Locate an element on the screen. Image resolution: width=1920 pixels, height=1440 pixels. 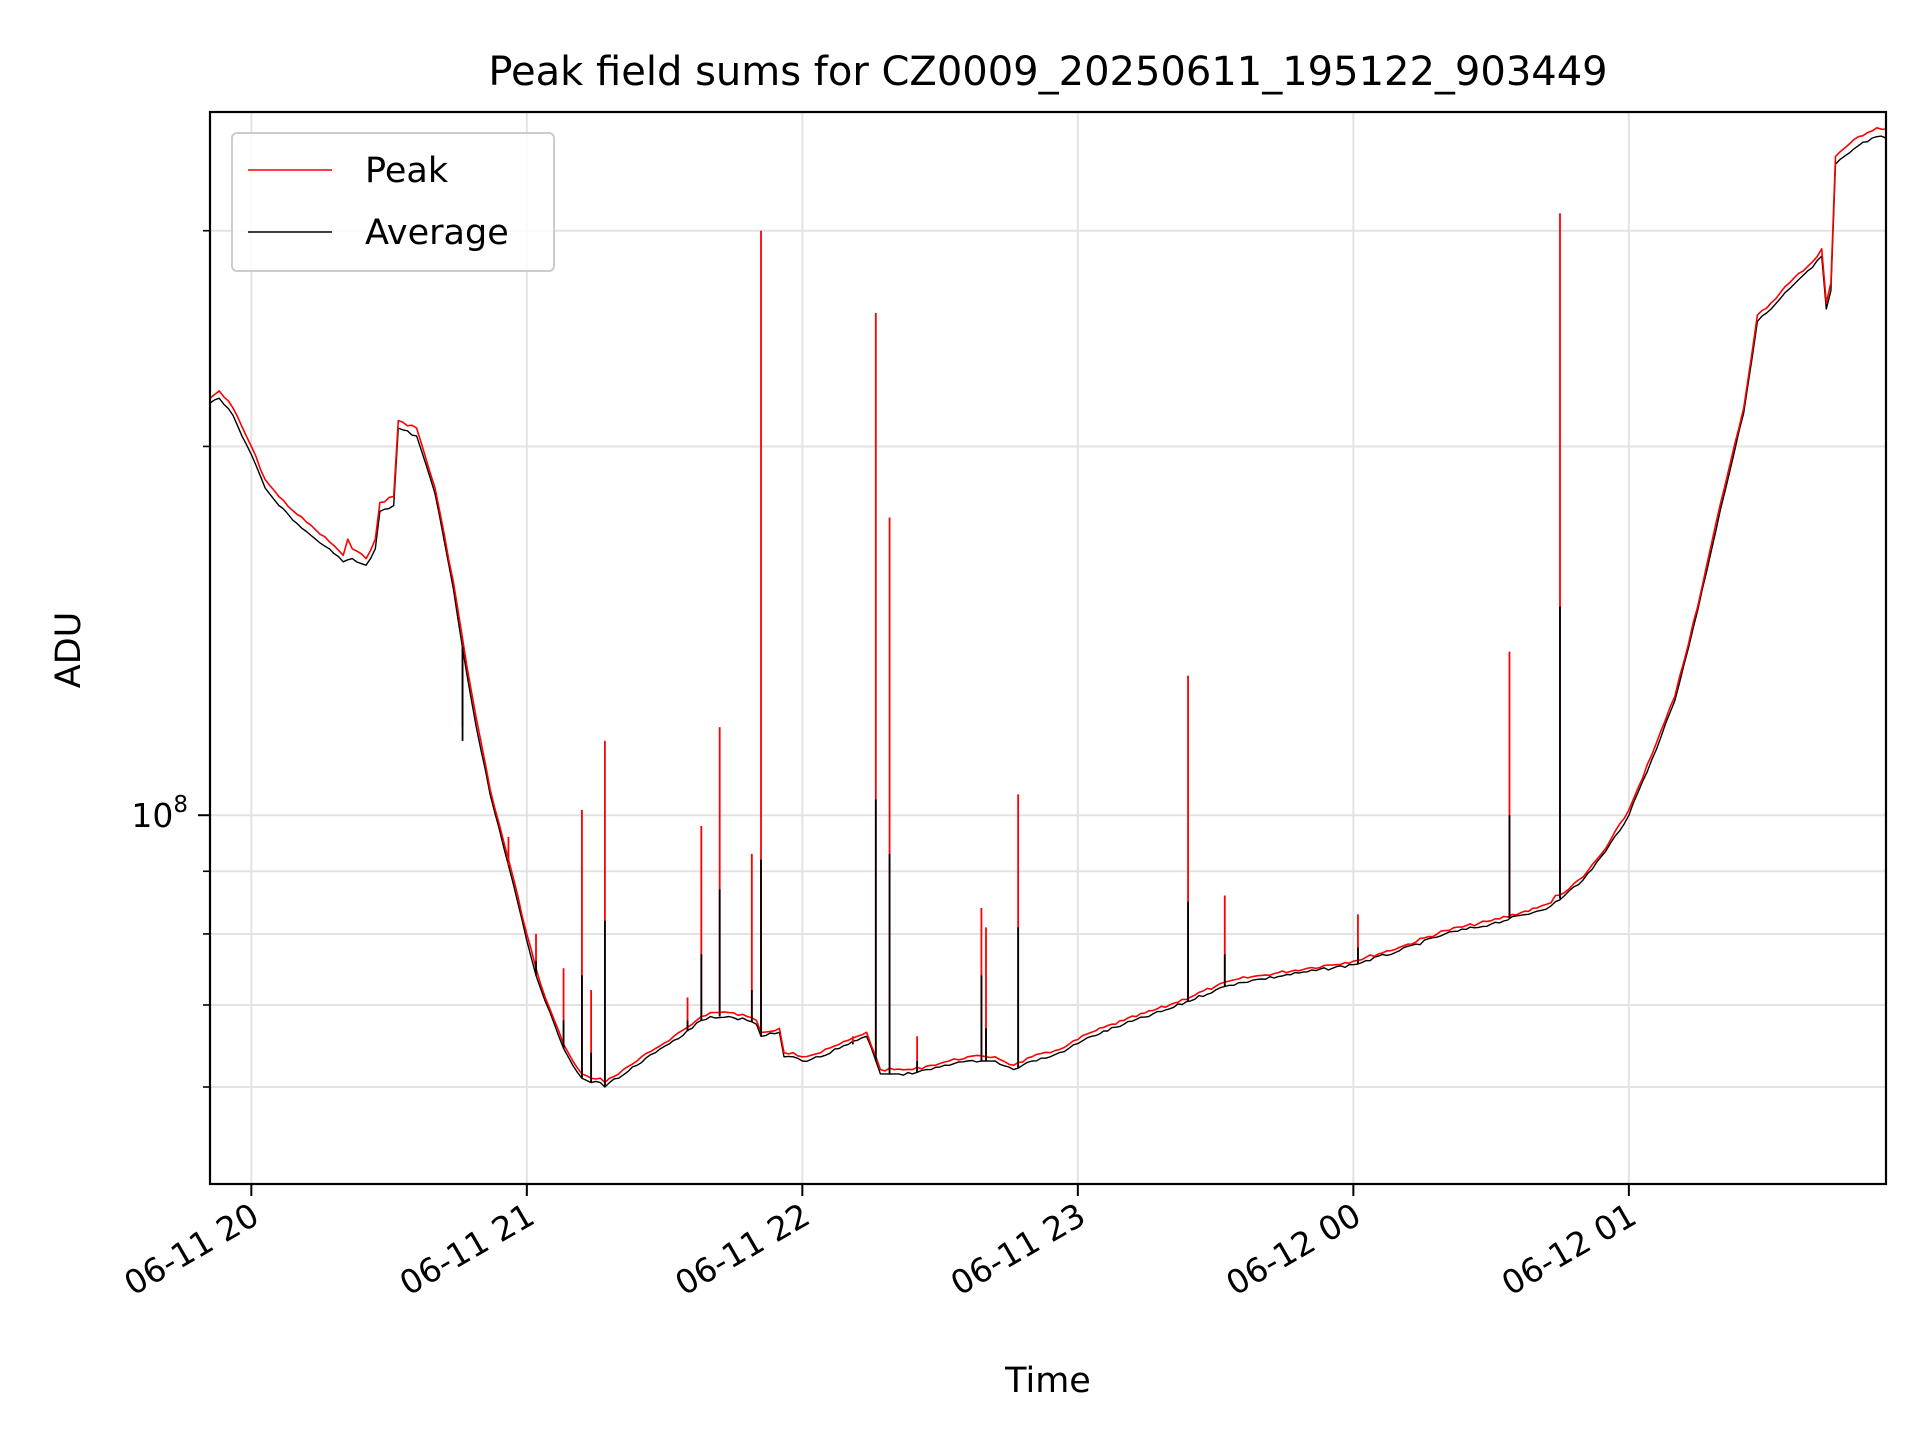
legend-average-label: Average is located at coordinates (437, 233).